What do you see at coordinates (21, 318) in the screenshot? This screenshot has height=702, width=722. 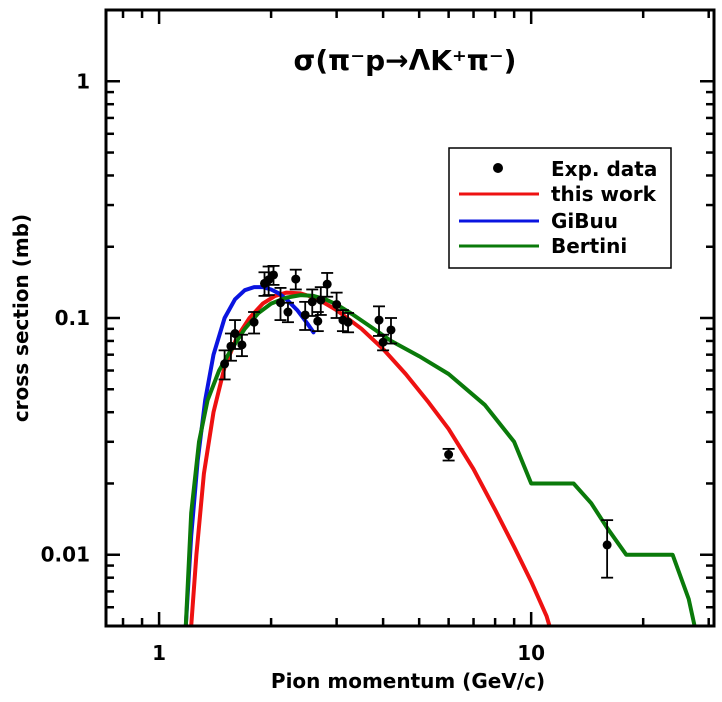 I see `y-axis-label: cross section (mb)` at bounding box center [21, 318].